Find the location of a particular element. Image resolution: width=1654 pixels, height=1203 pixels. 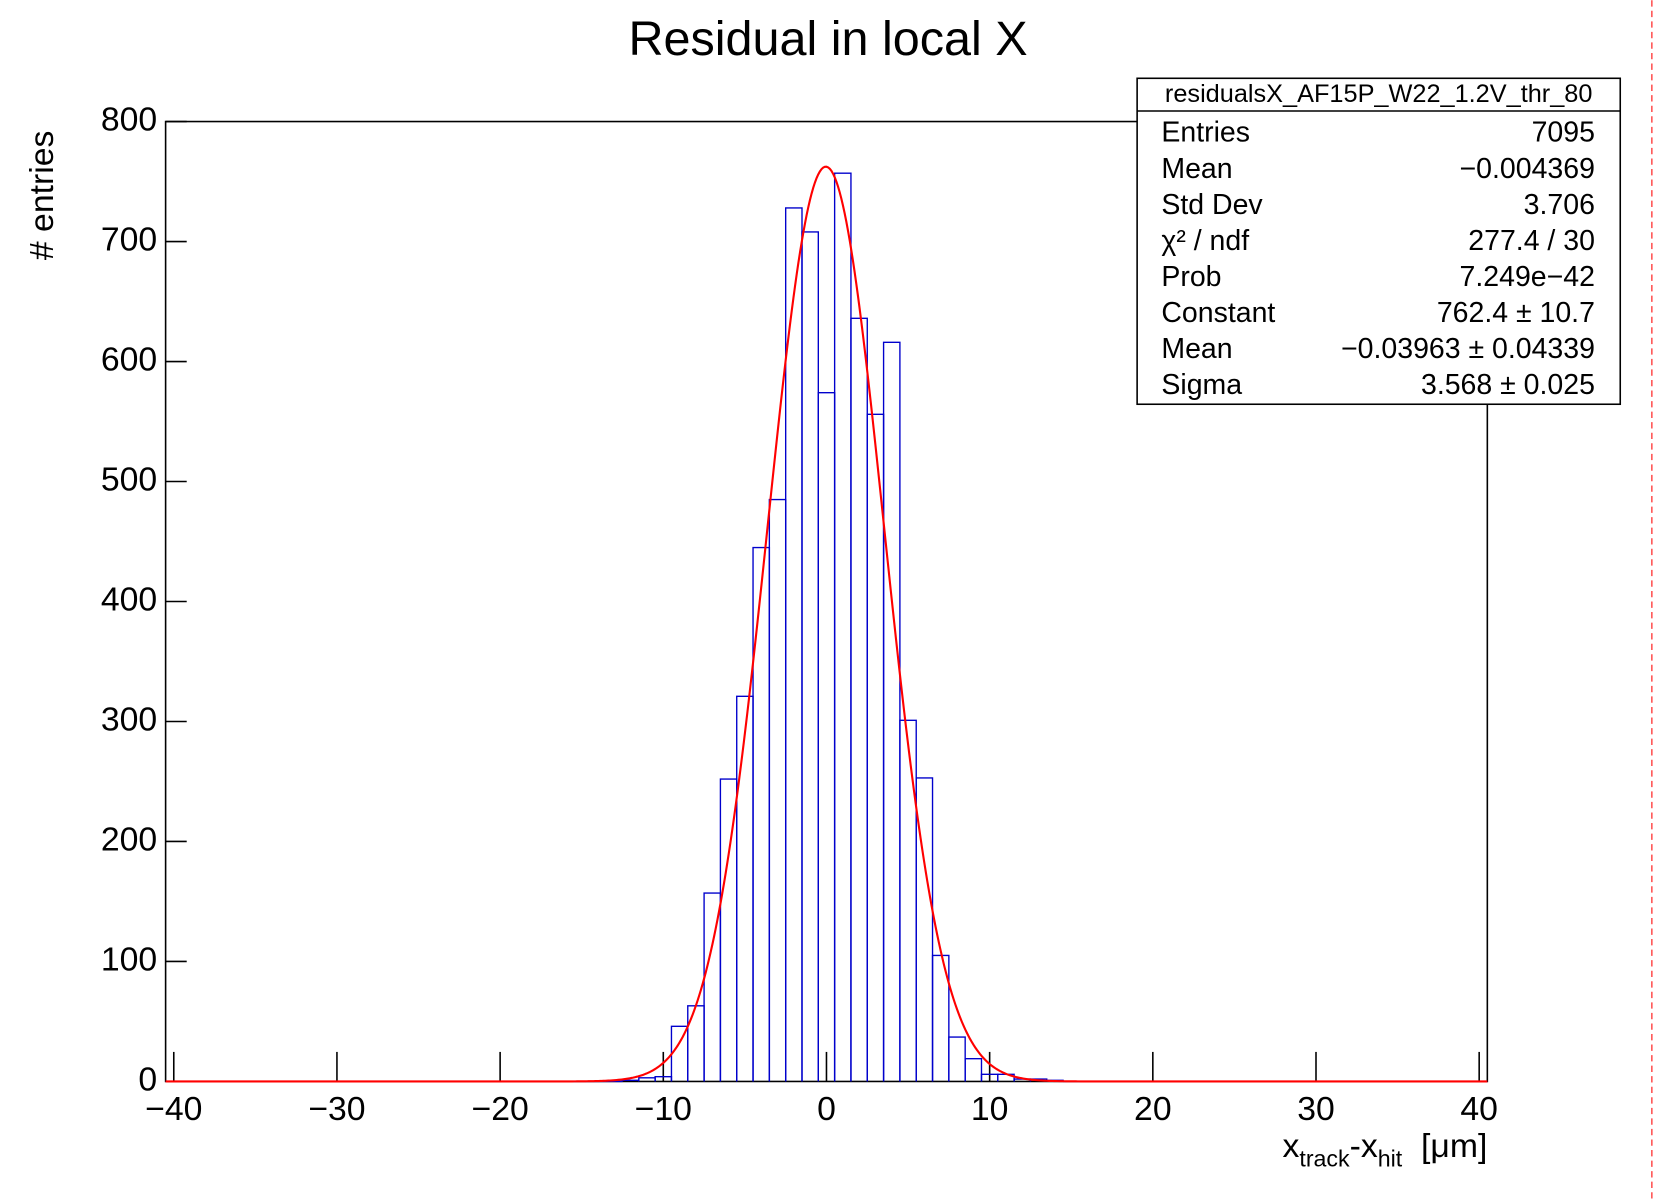

stats-frame is located at coordinates (1379, 241).